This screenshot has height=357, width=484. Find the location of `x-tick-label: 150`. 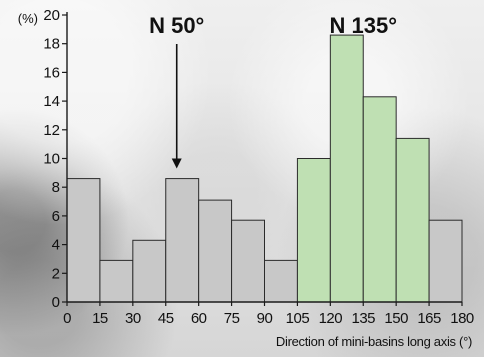

x-tick-label: 150 is located at coordinates (396, 318).